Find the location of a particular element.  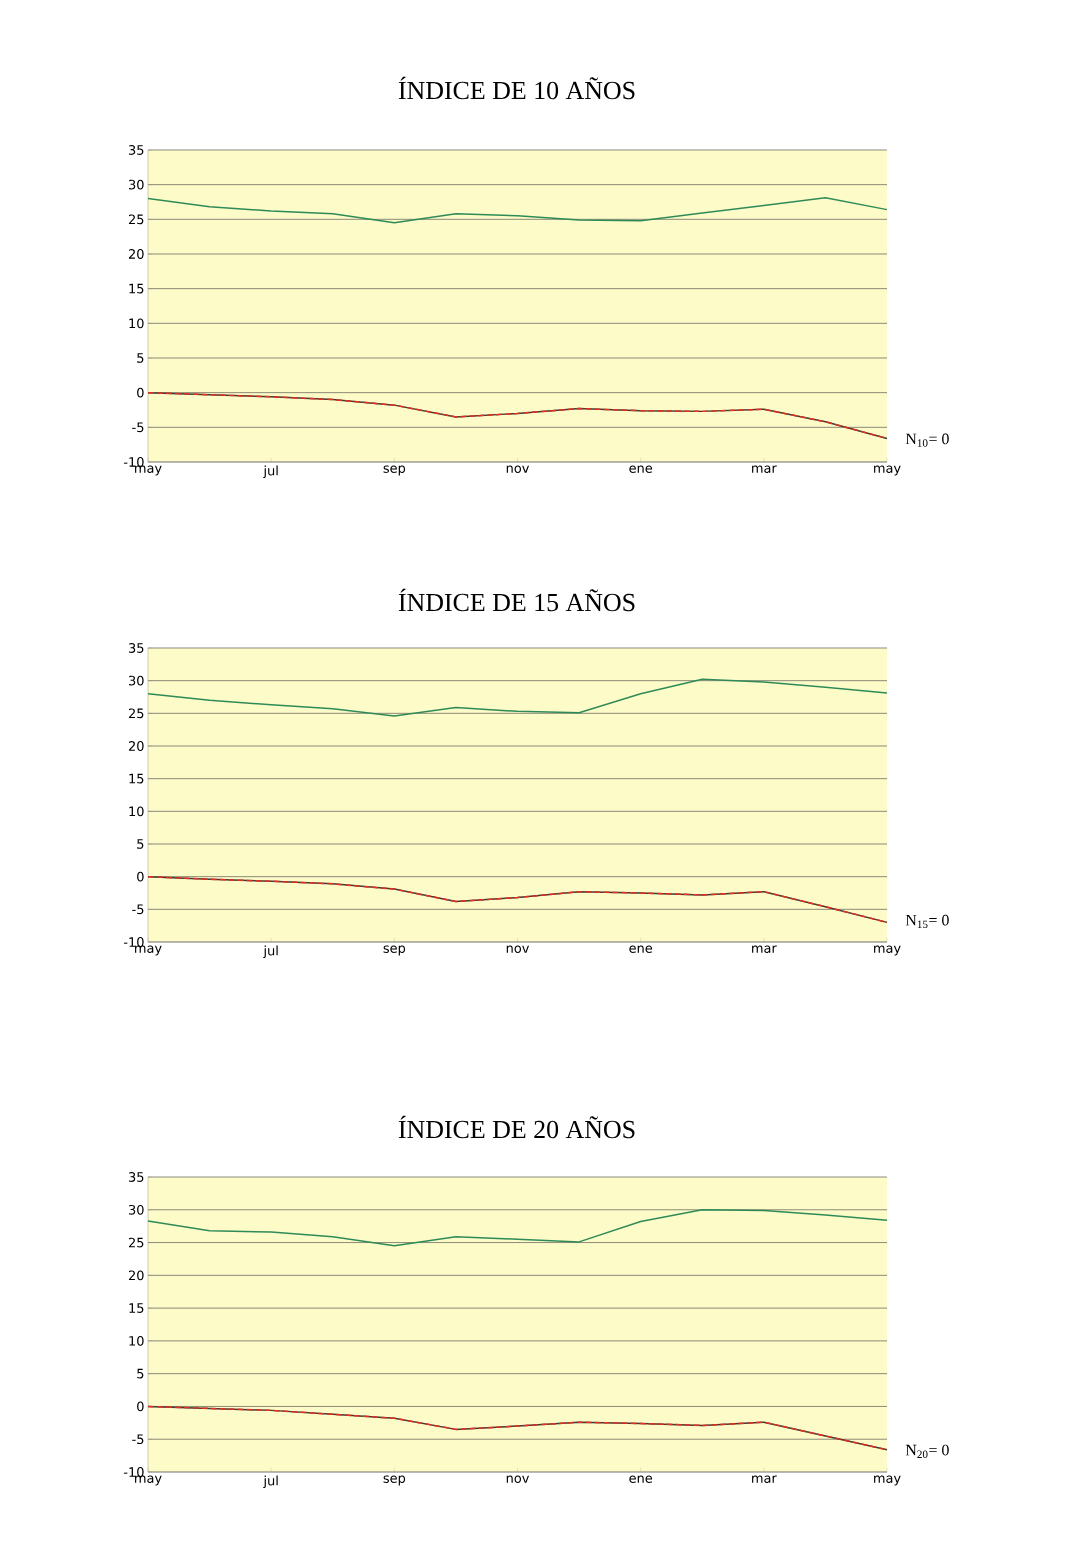

chart-title: ÍNDICE DE 10 AÑOS is located at coordinates (516, 88).